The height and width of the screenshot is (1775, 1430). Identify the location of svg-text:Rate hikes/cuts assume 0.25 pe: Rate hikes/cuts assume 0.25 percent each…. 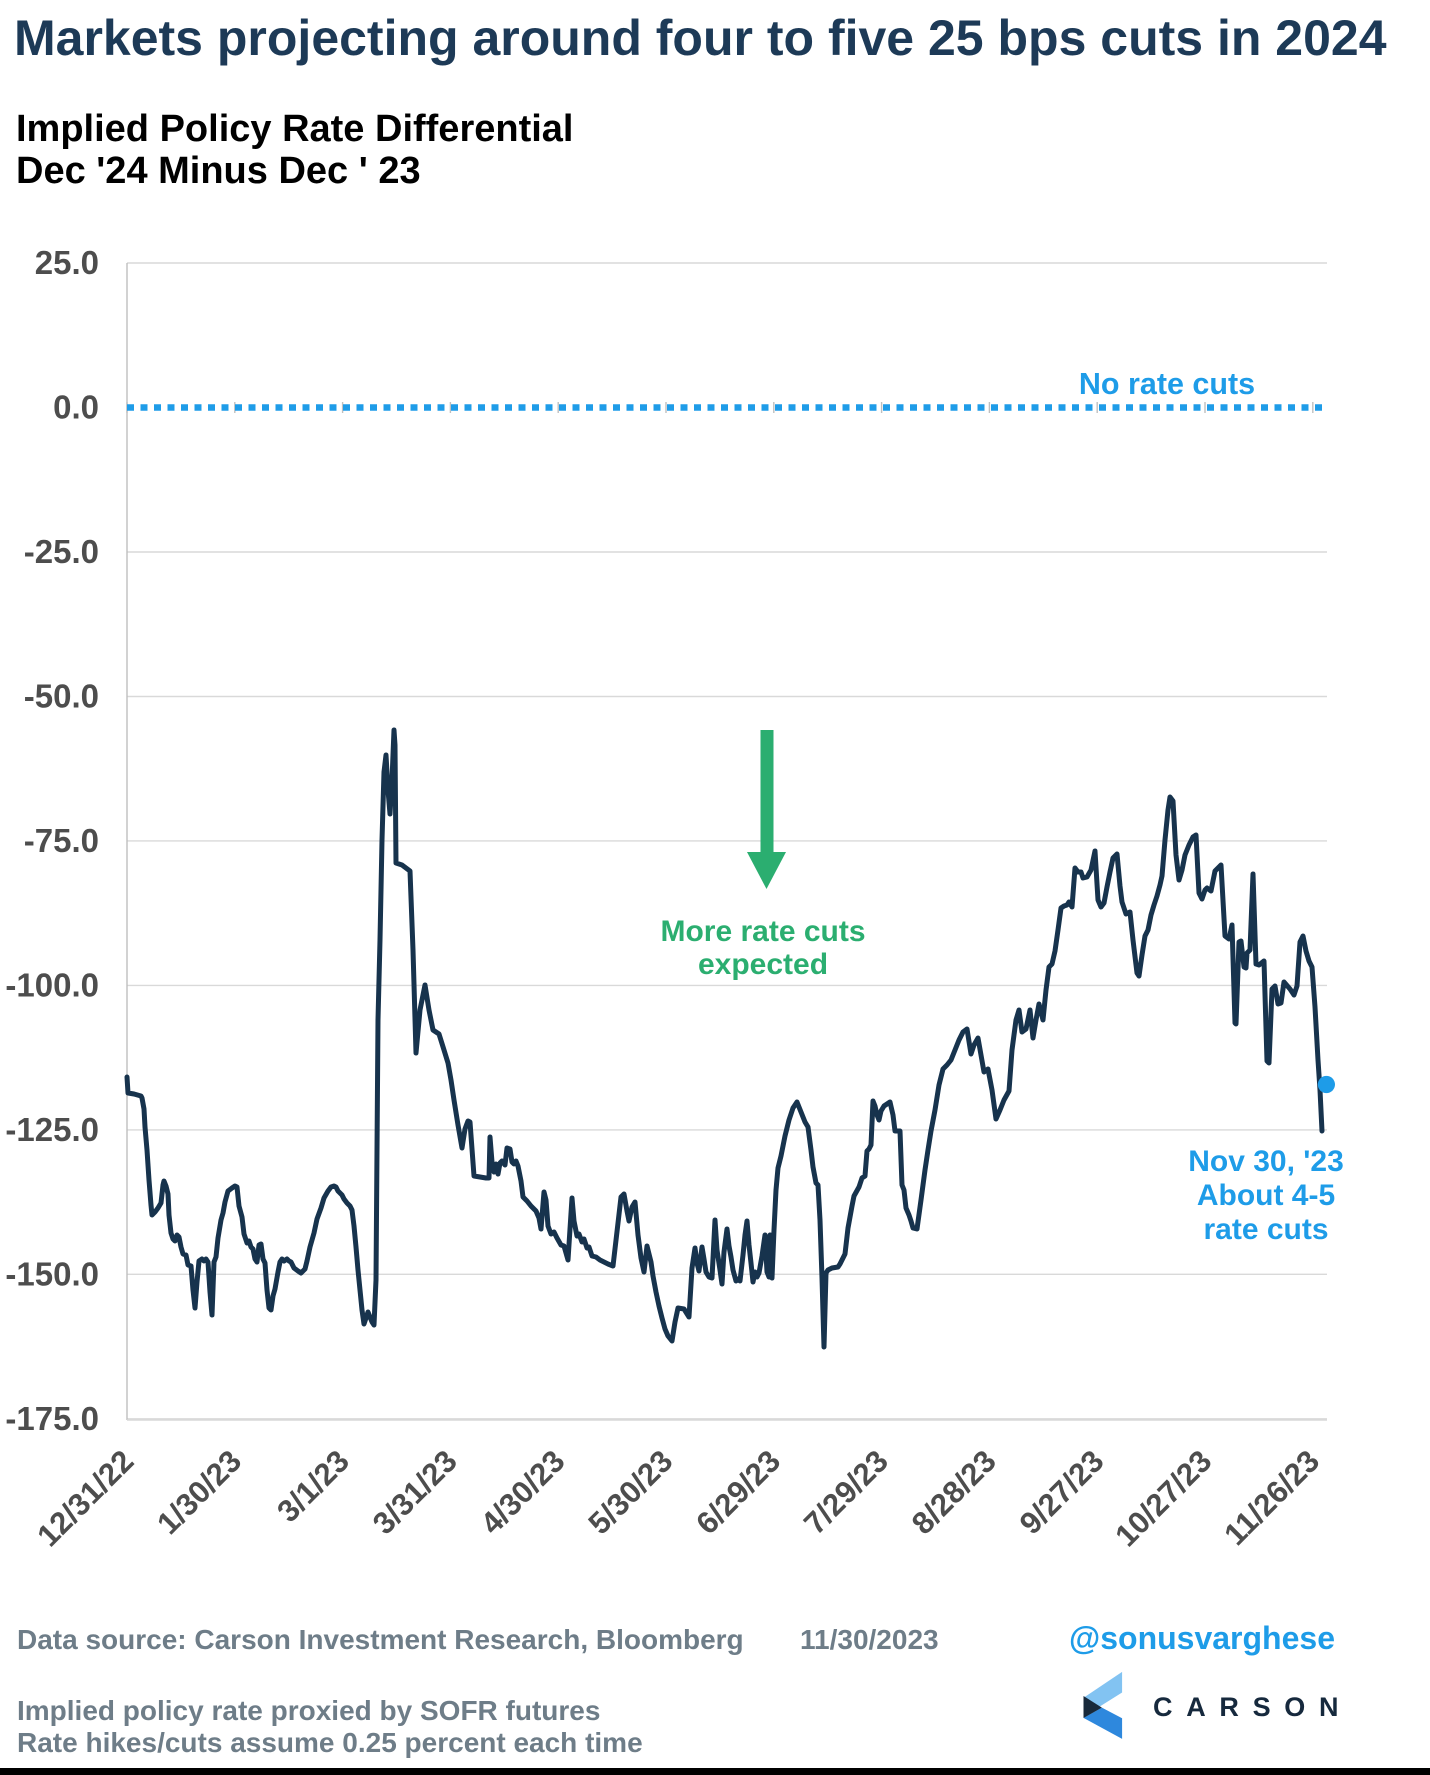
(330, 1742).